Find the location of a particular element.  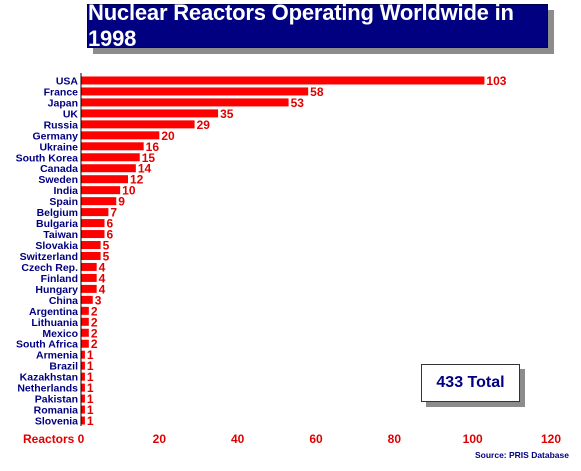

category-label-finland: Finland is located at coordinates (59, 279).